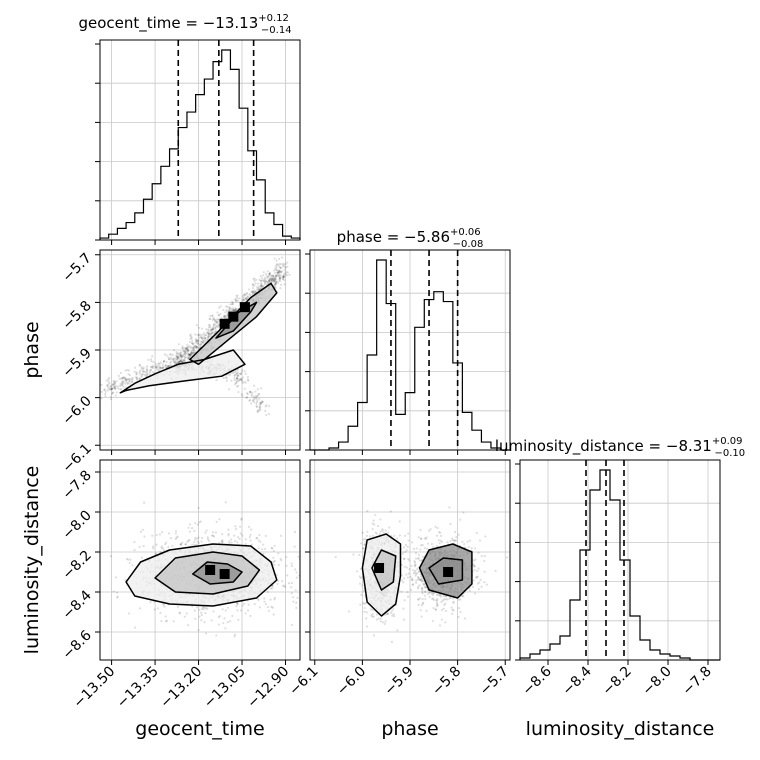  Describe the element at coordinates (656, 681) in the screenshot. I see `x-tick-label-luminosity-distance: −8.0` at that location.